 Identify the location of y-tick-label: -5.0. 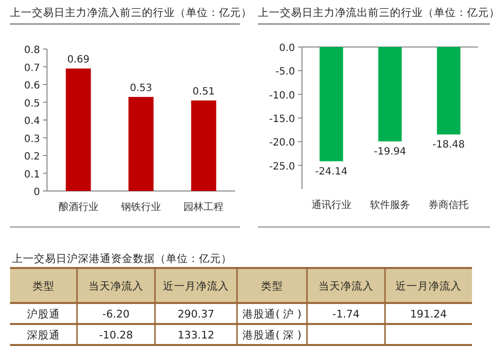
(285, 72).